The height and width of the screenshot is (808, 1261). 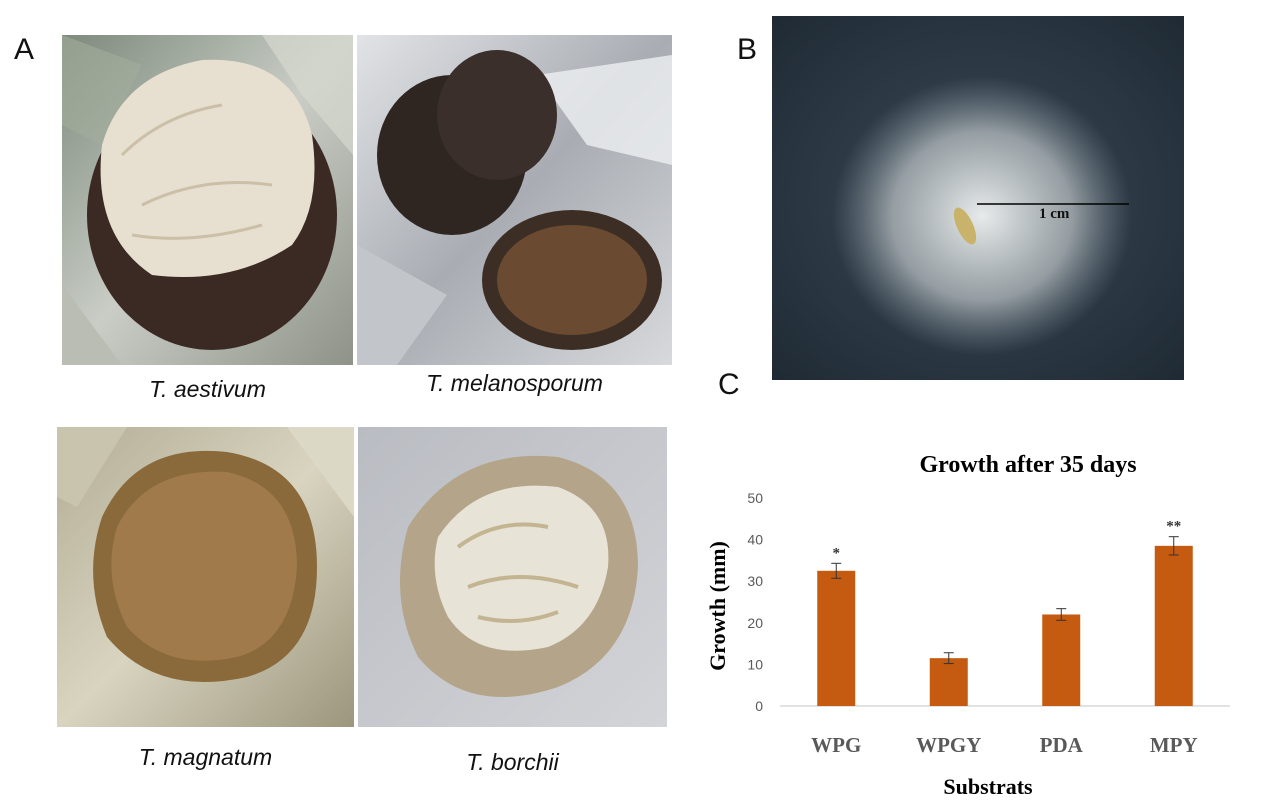 What do you see at coordinates (755, 664) in the screenshot?
I see `y-tick-label: 10` at bounding box center [755, 664].